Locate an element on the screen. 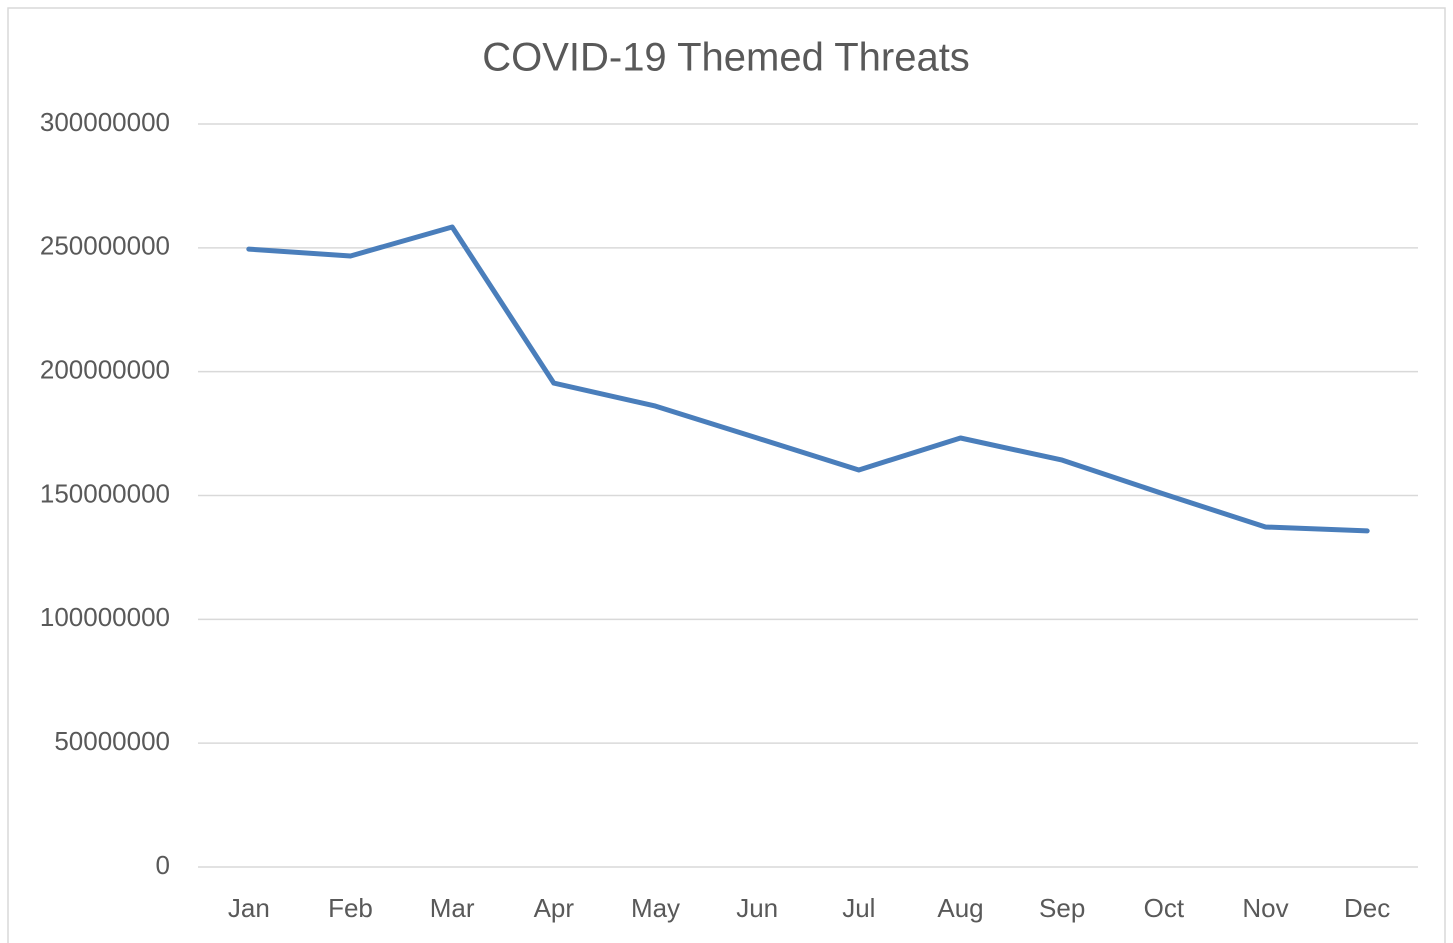 This screenshot has width=1453, height=943. chart-title: COVID-19 Themed Threats is located at coordinates (726, 58).